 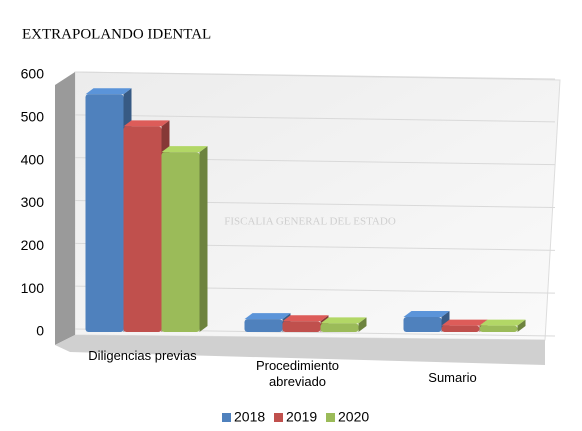 I want to click on x-tick-label: Sumario, so click(x=452, y=377).